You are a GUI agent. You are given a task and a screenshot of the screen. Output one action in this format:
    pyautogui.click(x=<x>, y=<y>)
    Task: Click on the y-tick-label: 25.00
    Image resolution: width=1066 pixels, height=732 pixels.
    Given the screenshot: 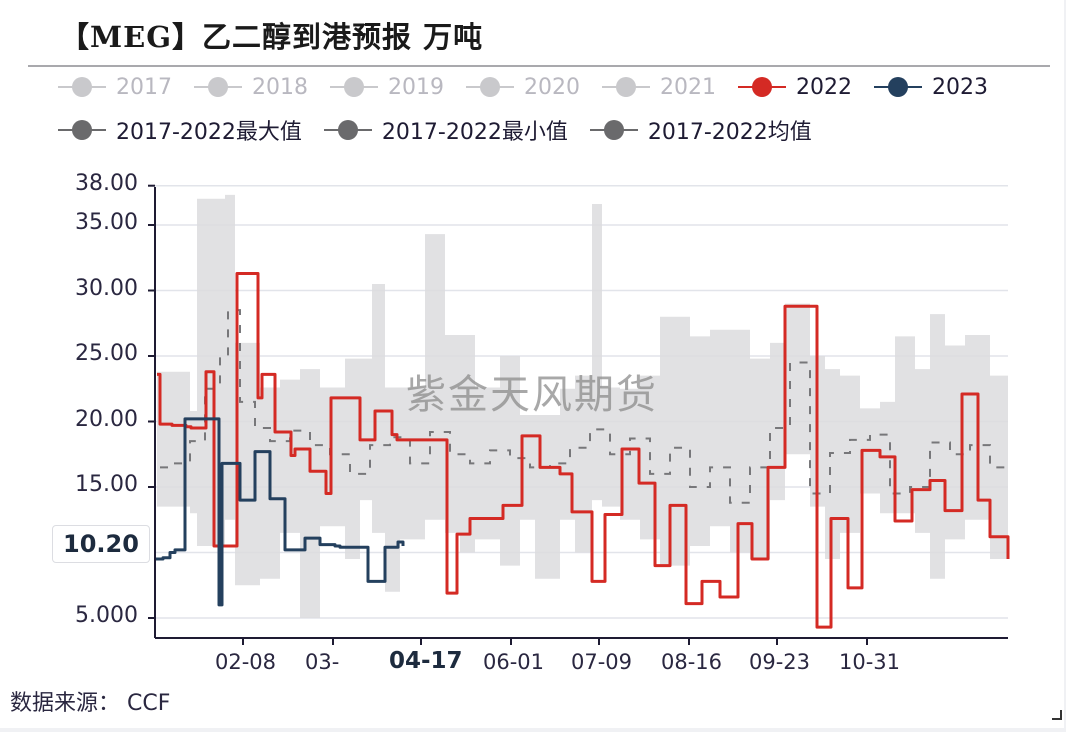 What is the action you would take?
    pyautogui.click(x=106, y=353)
    